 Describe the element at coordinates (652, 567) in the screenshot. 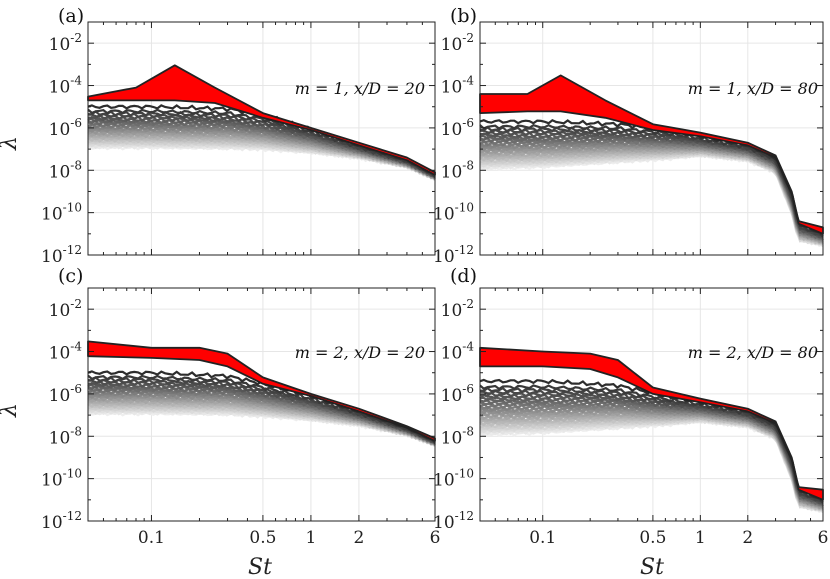

I see `x-axis-label-right: St` at that location.